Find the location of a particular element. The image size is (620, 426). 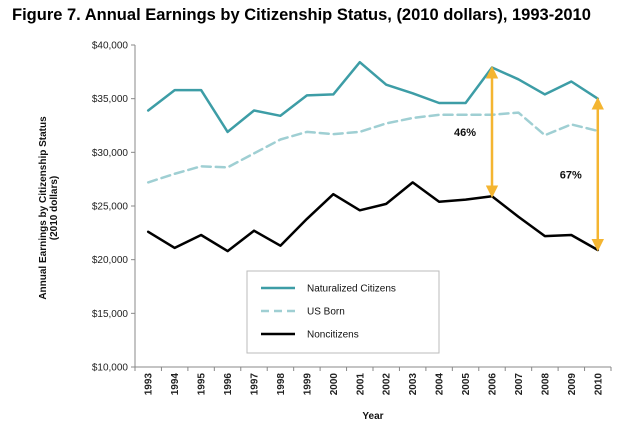

x-axis-title: Year is located at coordinates (372, 416).